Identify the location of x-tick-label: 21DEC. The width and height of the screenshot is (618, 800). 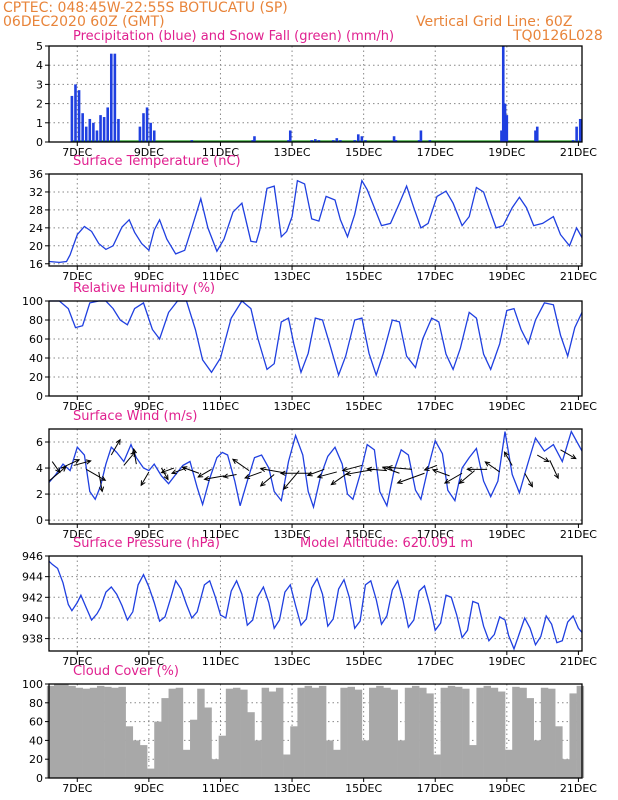
(578, 788).